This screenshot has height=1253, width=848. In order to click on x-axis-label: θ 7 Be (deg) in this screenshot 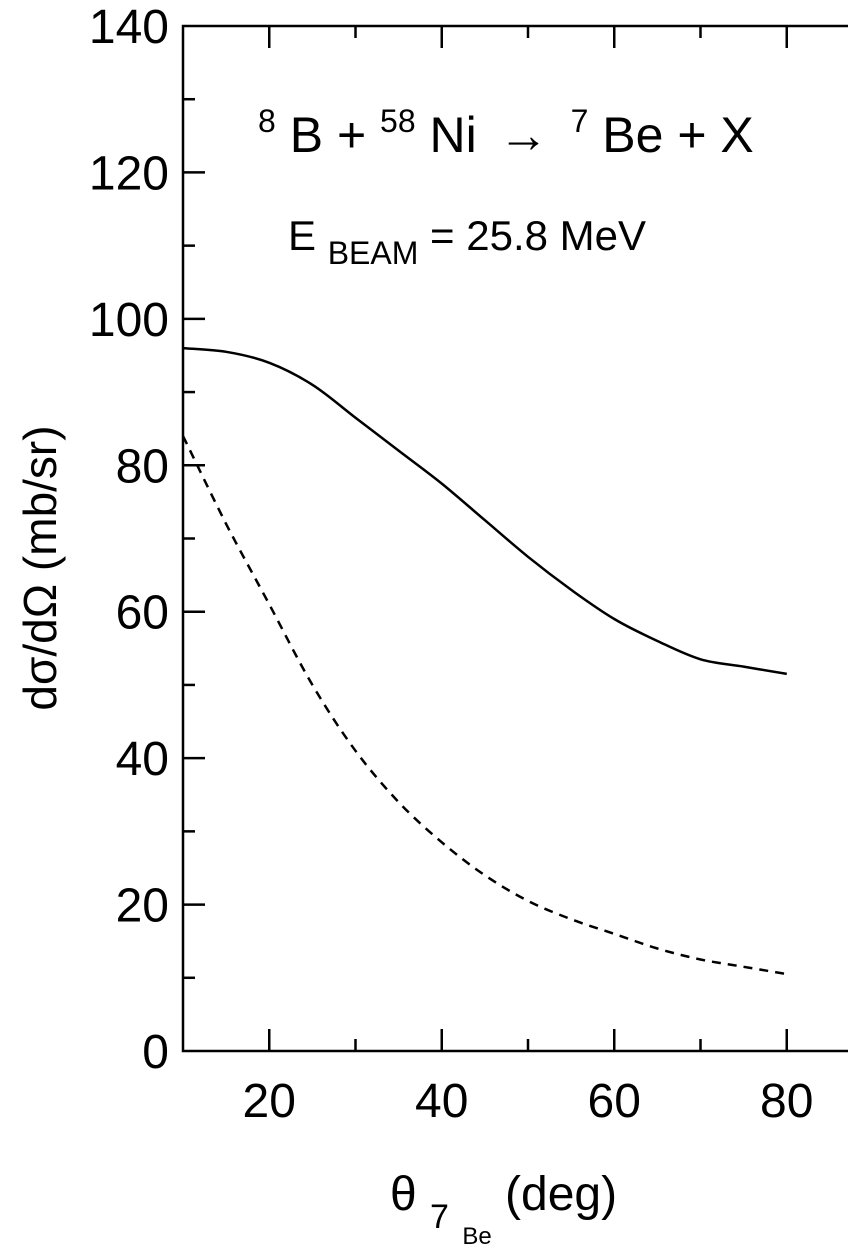, I will do `click(503, 1210)`.